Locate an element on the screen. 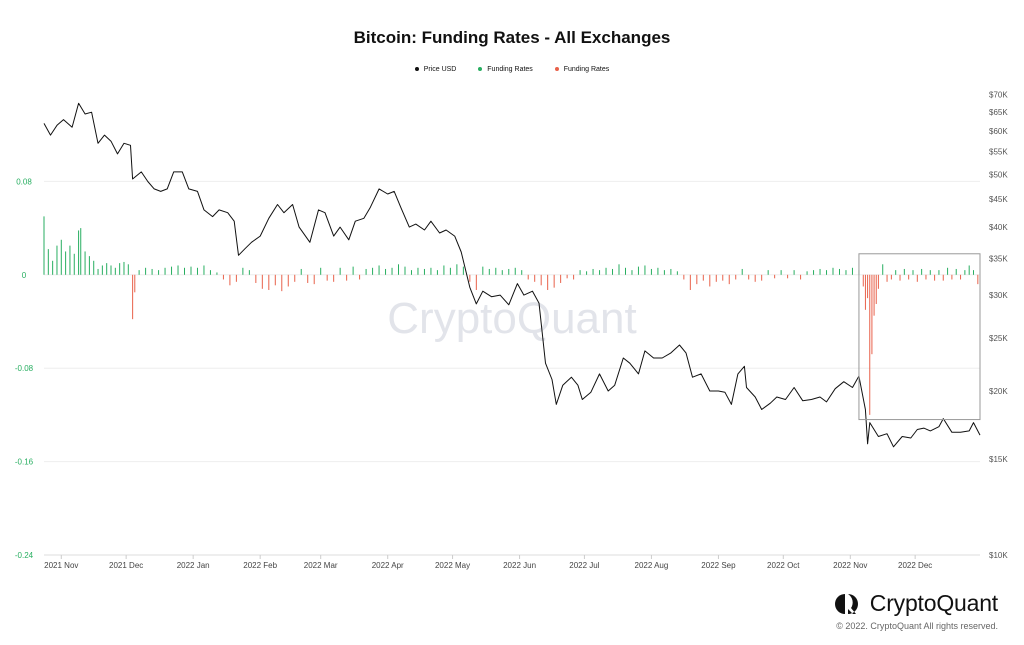 The height and width of the screenshot is (645, 1024). watermark-text: CryptoQuant is located at coordinates (511, 318).